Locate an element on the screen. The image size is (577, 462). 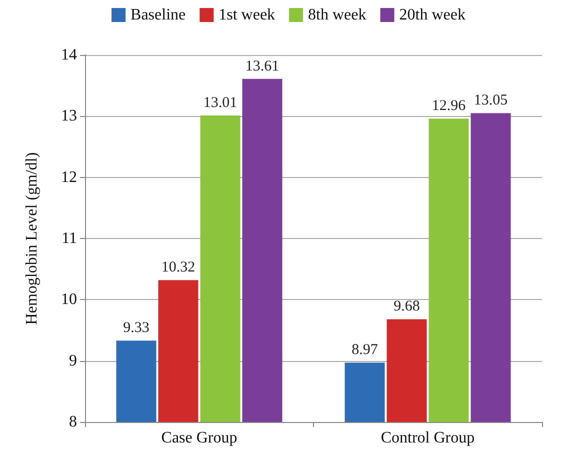
data-label: 9.68 is located at coordinates (407, 306).